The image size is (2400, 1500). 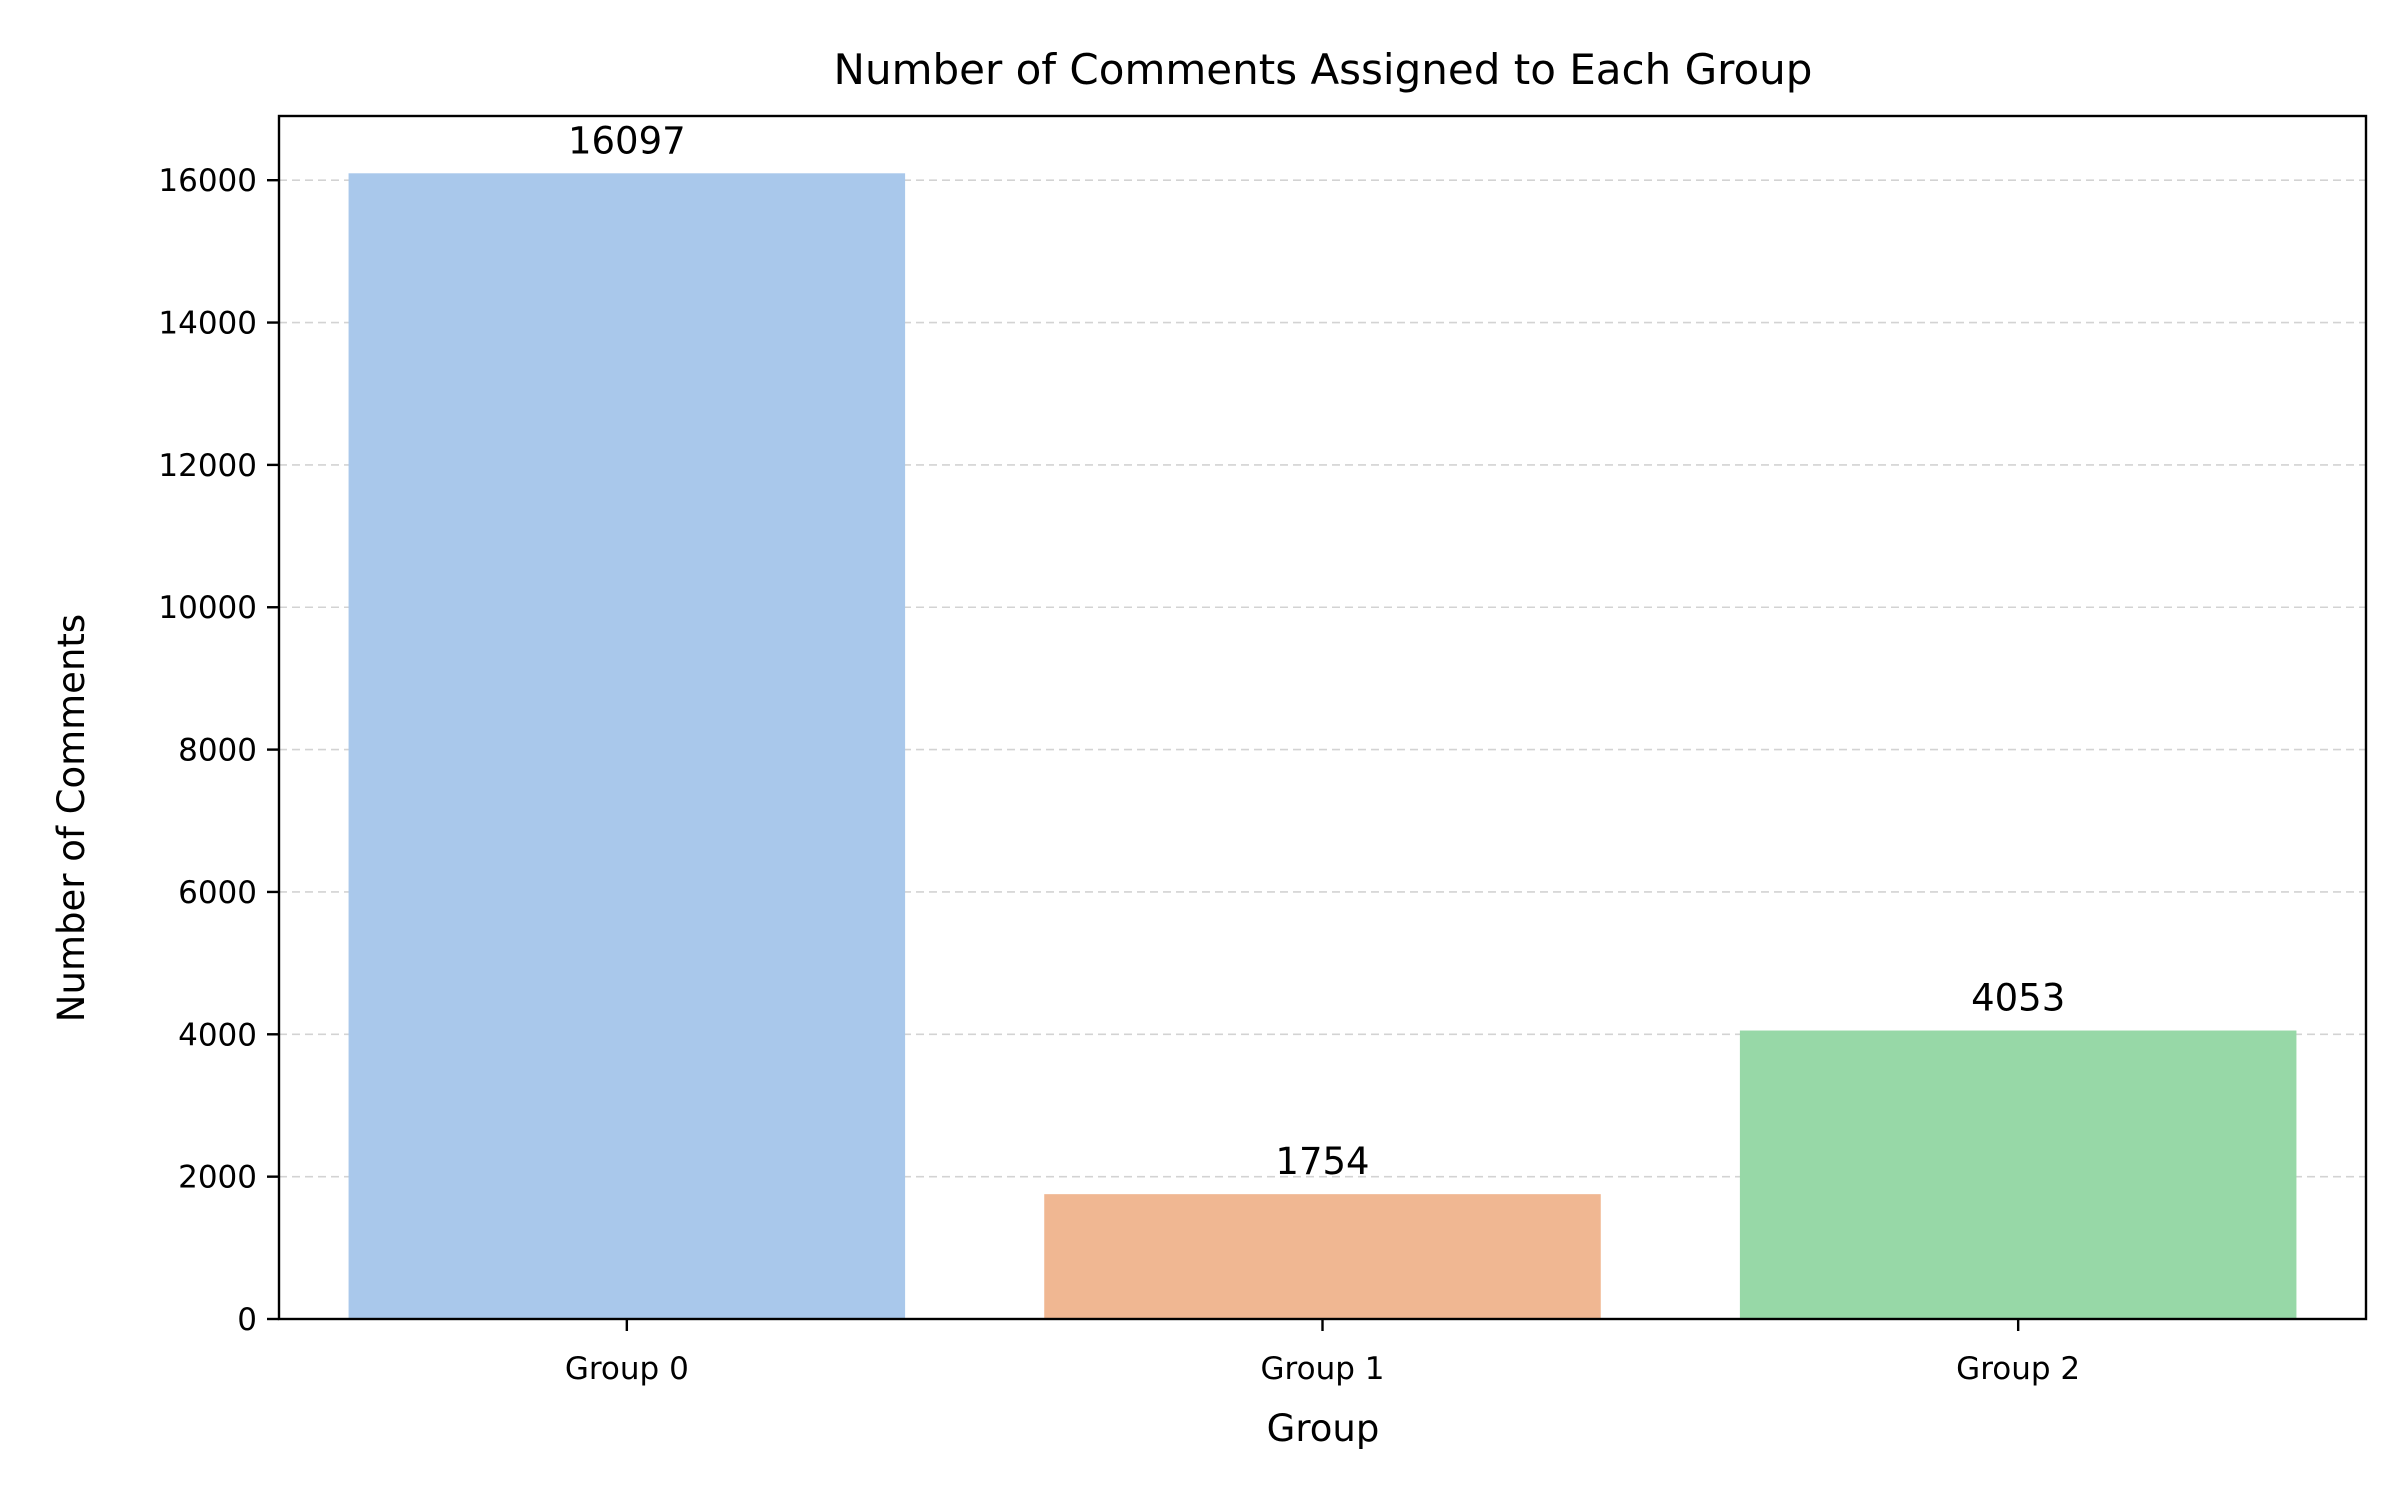 I want to click on y-tick-label: 6000, so click(x=217, y=893).